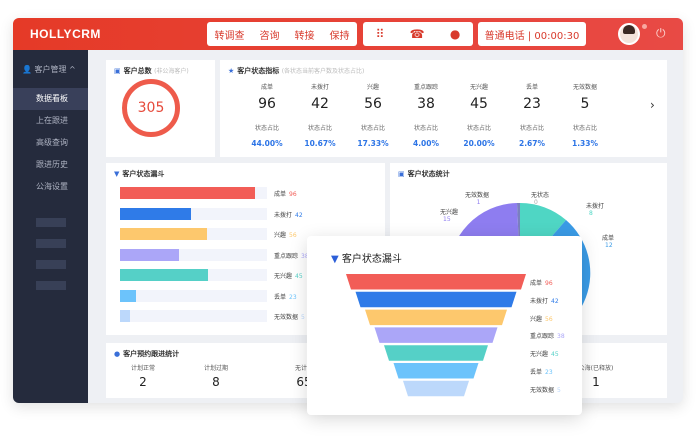 The width and height of the screenshot is (700, 443). What do you see at coordinates (50, 99) in the screenshot?
I see `sidebar-item-dashboard: 数据看板` at bounding box center [50, 99].